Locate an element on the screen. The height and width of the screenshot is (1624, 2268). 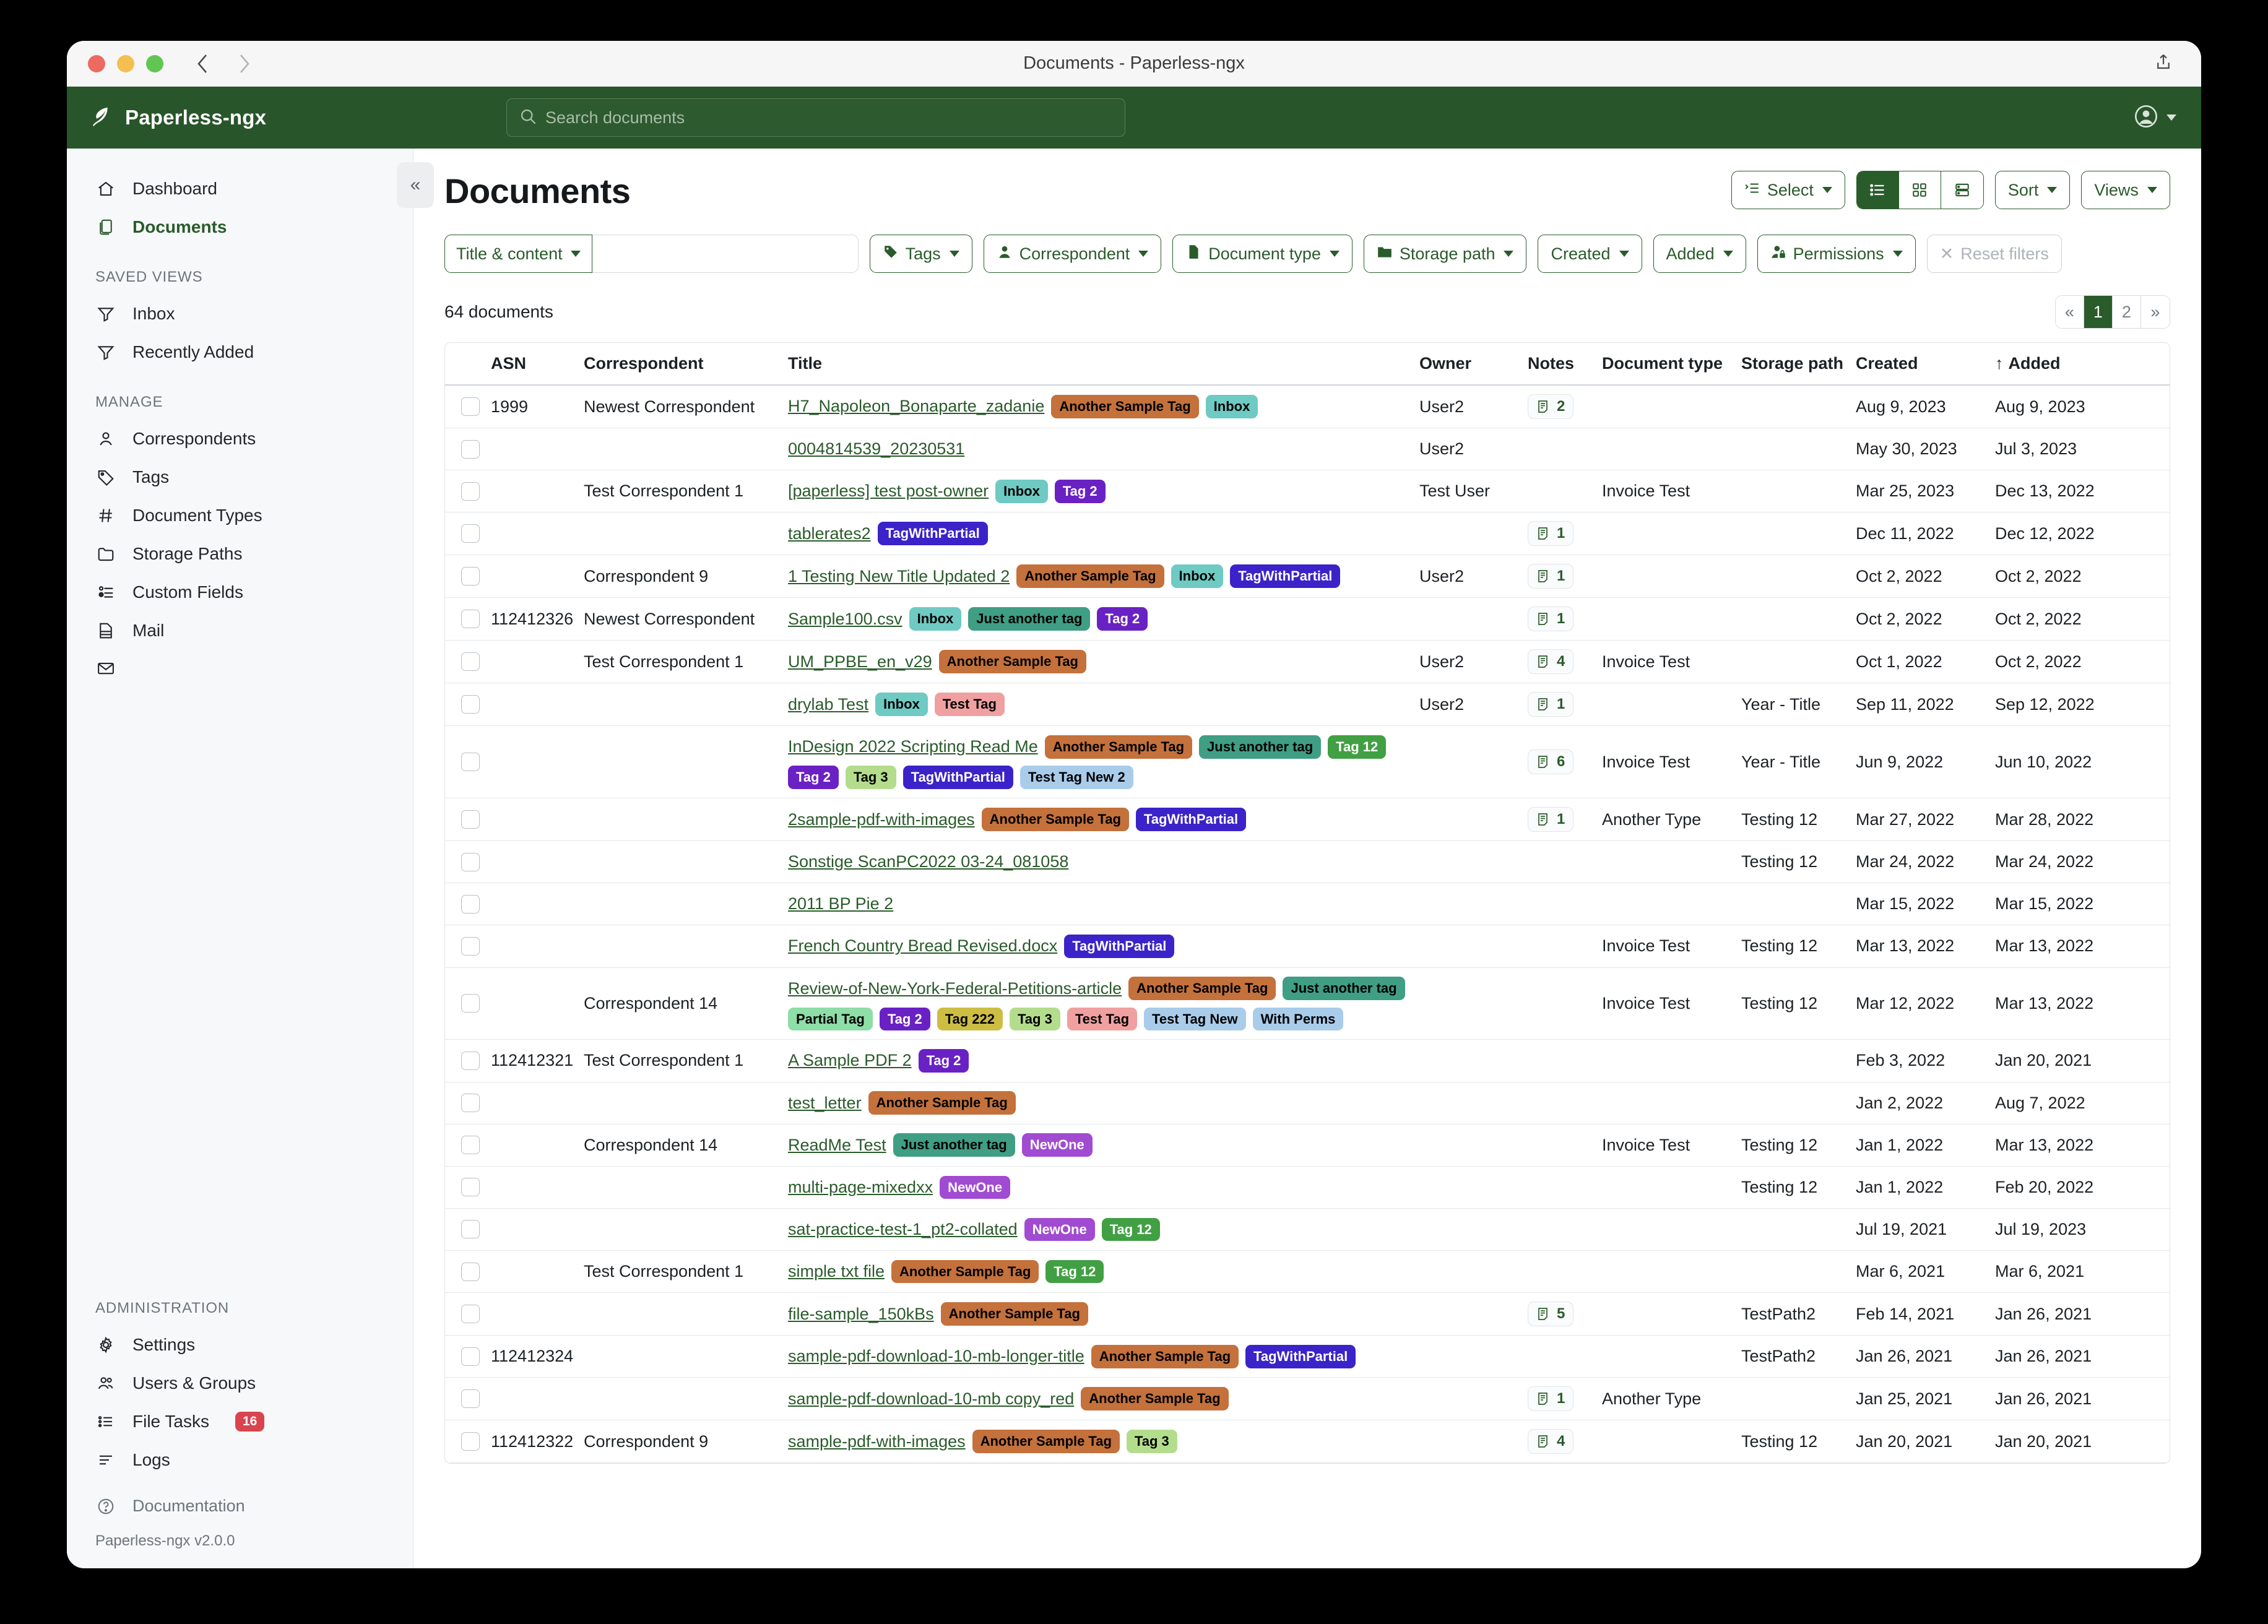
maximize-window-button is located at coordinates (154, 63).